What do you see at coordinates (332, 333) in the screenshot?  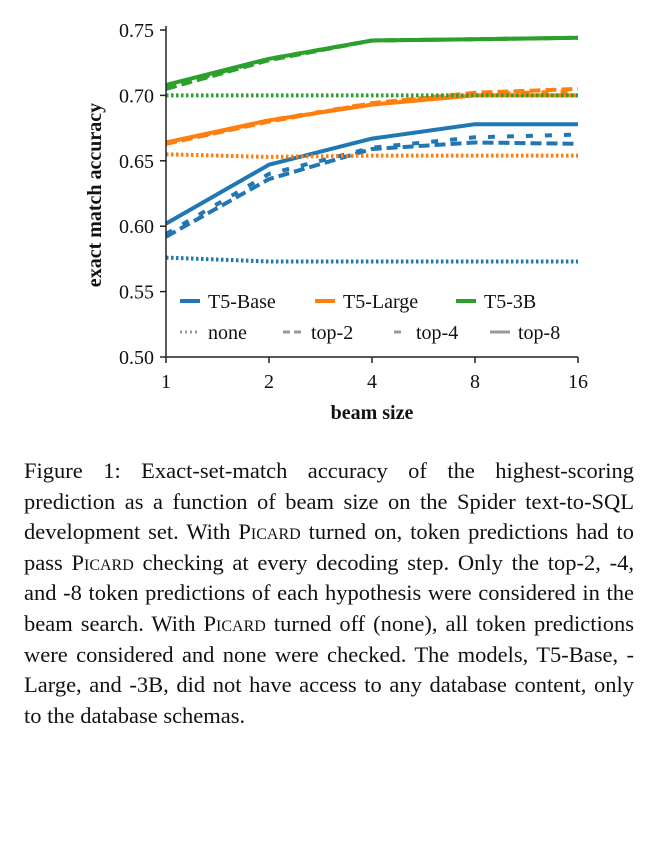 I see `legend-label-top-2: top-2` at bounding box center [332, 333].